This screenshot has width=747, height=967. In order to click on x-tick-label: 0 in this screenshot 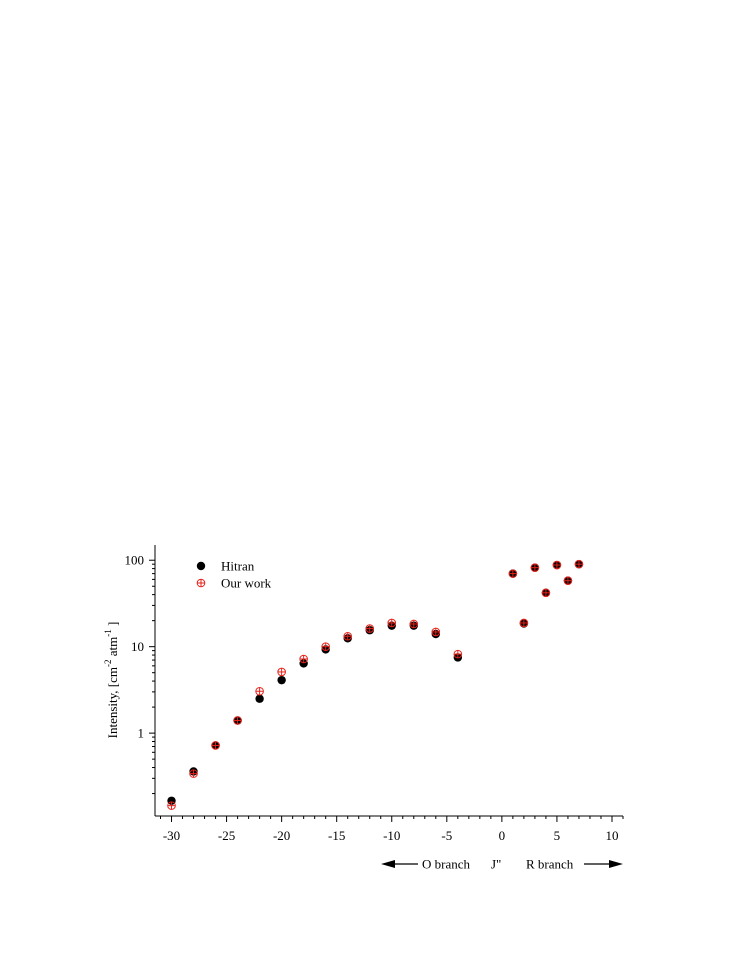, I will do `click(502, 835)`.